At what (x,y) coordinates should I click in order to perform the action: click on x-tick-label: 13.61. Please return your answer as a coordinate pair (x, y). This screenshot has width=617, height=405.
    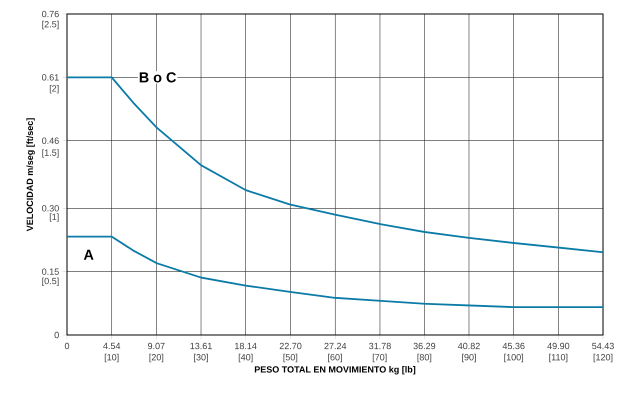
    Looking at the image, I should click on (201, 346).